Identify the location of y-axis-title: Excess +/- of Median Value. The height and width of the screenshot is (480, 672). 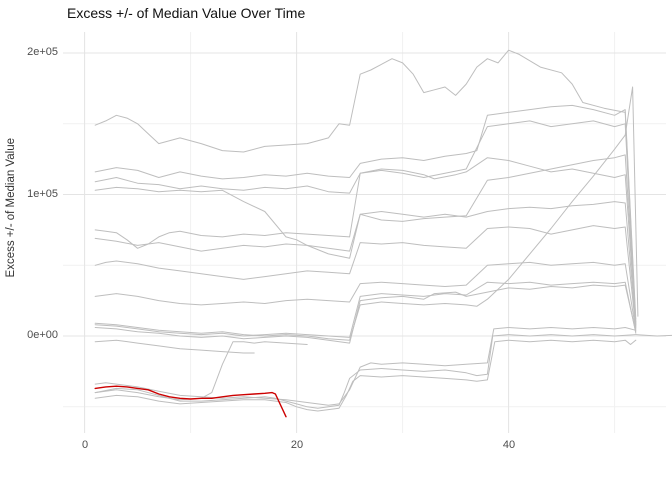
(11, 208).